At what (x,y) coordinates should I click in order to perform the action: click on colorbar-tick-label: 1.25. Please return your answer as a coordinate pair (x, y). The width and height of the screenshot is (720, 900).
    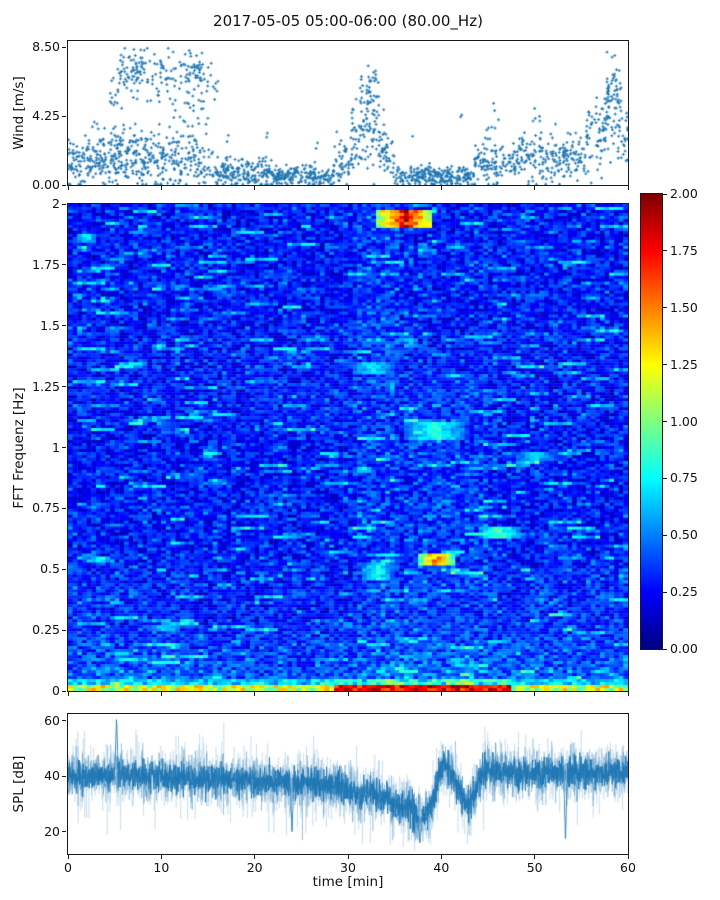
    Looking at the image, I should click on (684, 364).